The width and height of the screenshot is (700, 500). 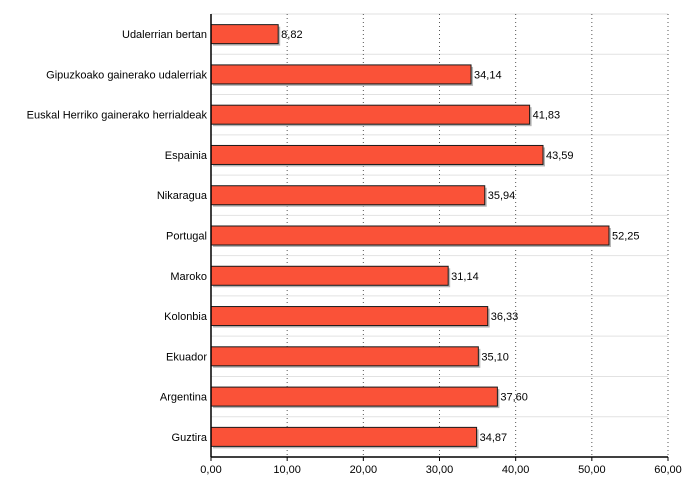 I want to click on data-label: 34,87, so click(x=494, y=438).